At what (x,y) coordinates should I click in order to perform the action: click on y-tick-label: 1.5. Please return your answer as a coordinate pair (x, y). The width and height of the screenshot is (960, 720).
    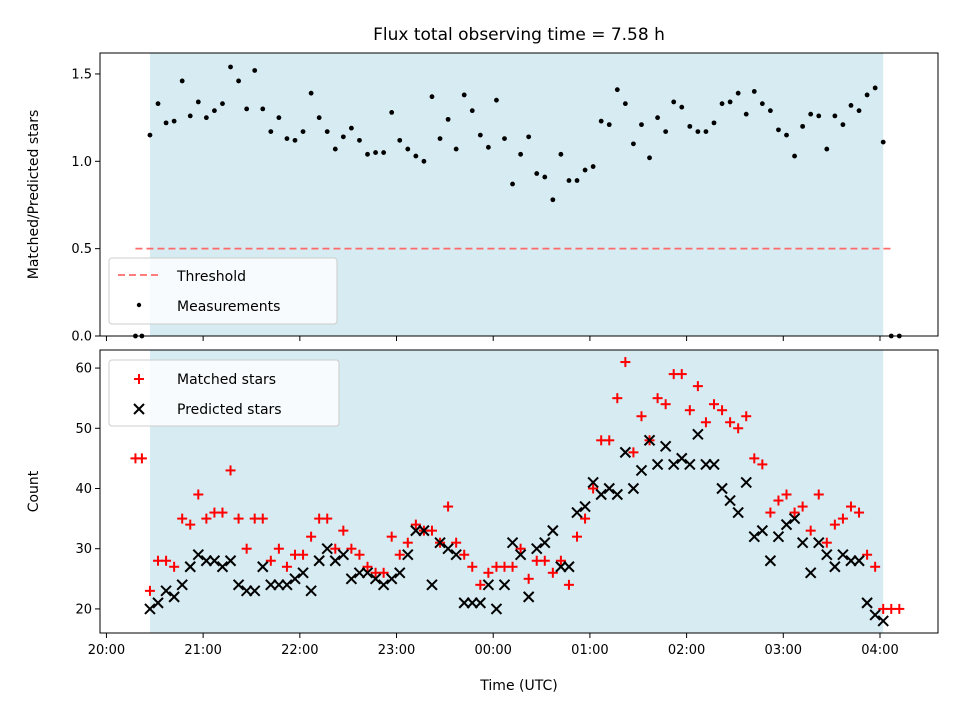
    Looking at the image, I should click on (81, 74).